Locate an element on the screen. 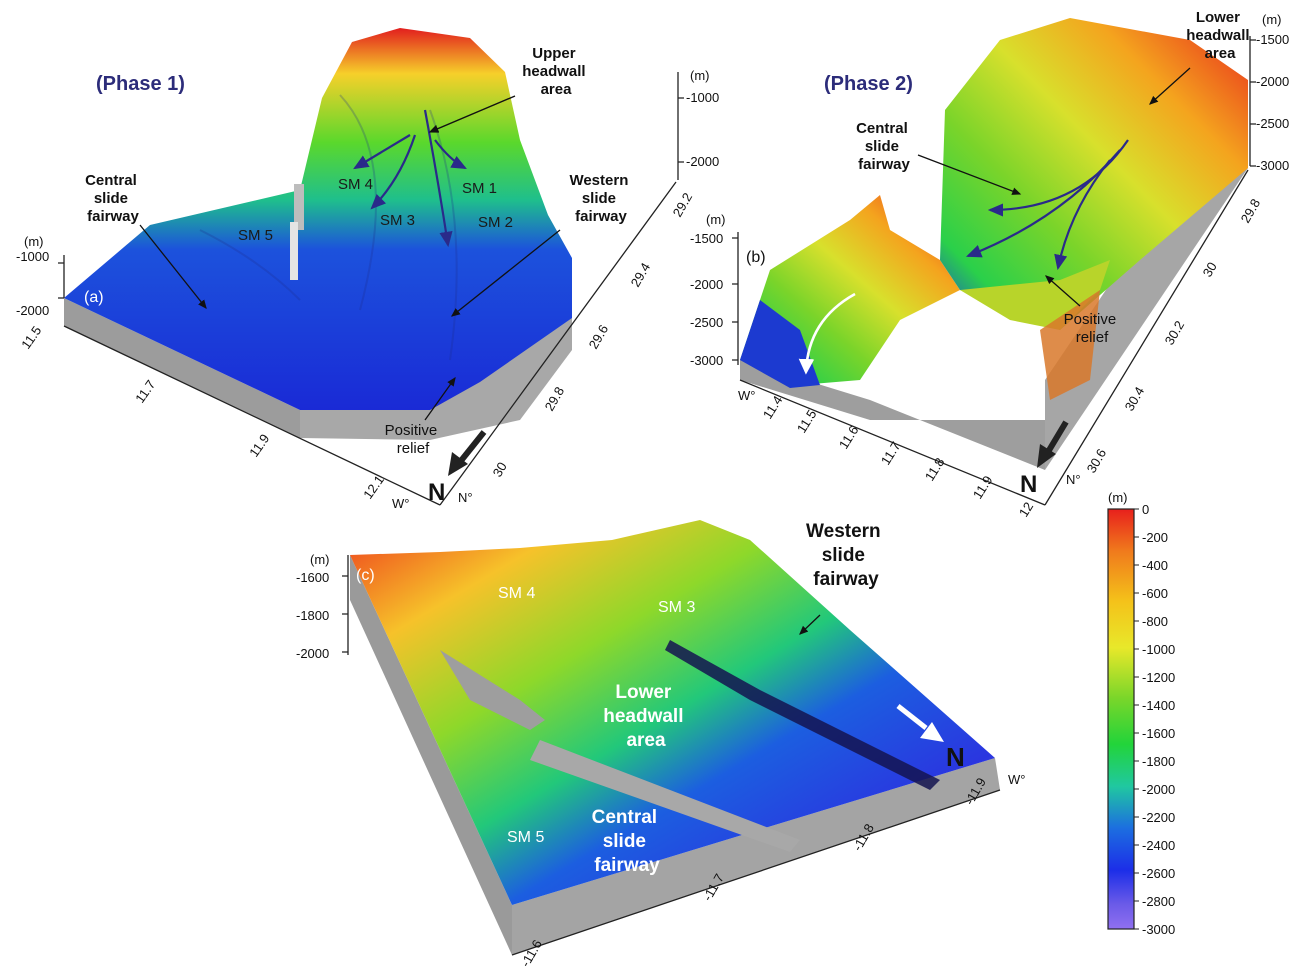 The width and height of the screenshot is (1295, 978). panel-b-lat-unit: N° is located at coordinates (1073, 479).